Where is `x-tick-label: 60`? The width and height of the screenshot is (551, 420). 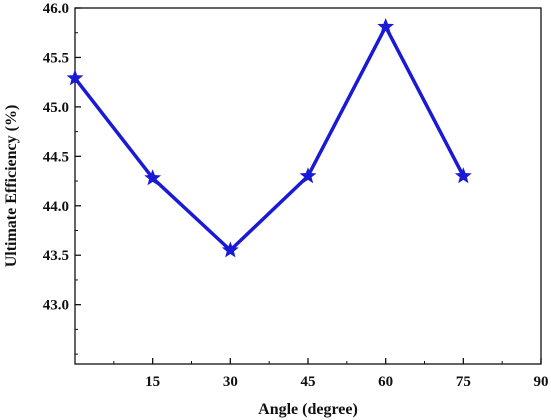 x-tick-label: 60 is located at coordinates (385, 382).